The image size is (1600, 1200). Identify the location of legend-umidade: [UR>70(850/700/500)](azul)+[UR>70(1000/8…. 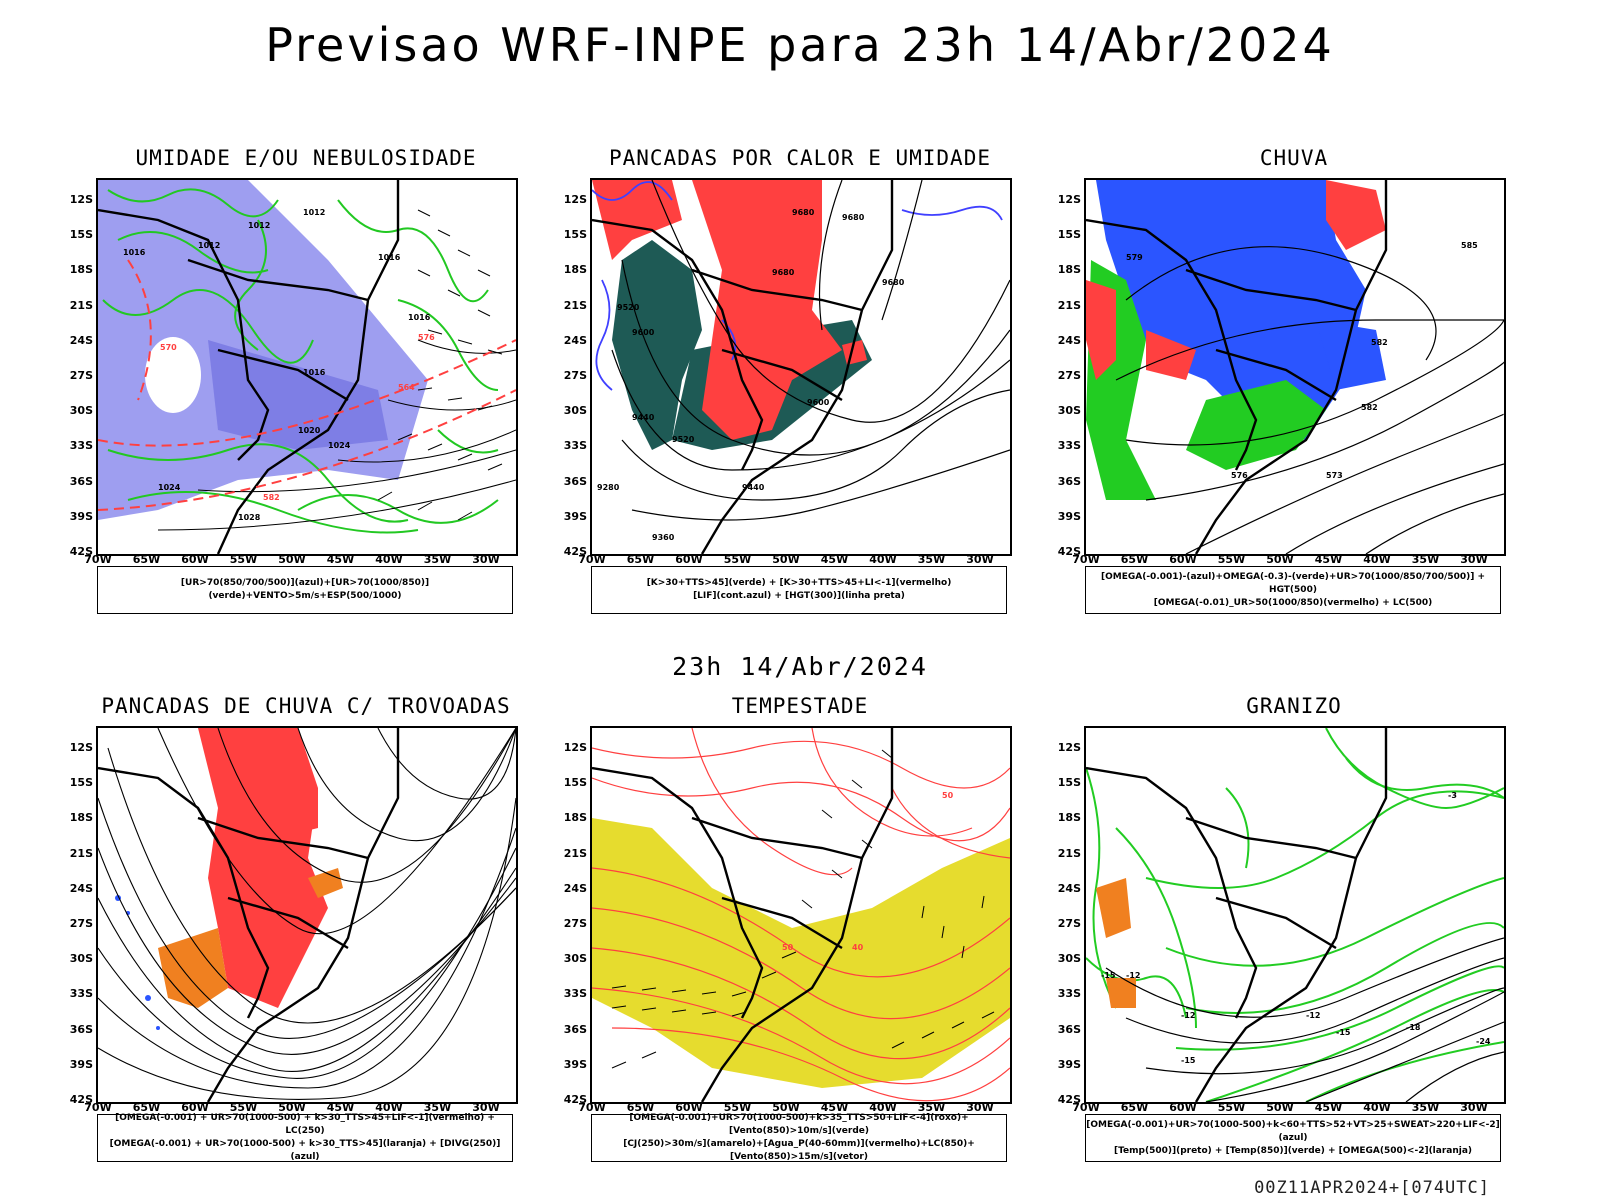
(305, 590).